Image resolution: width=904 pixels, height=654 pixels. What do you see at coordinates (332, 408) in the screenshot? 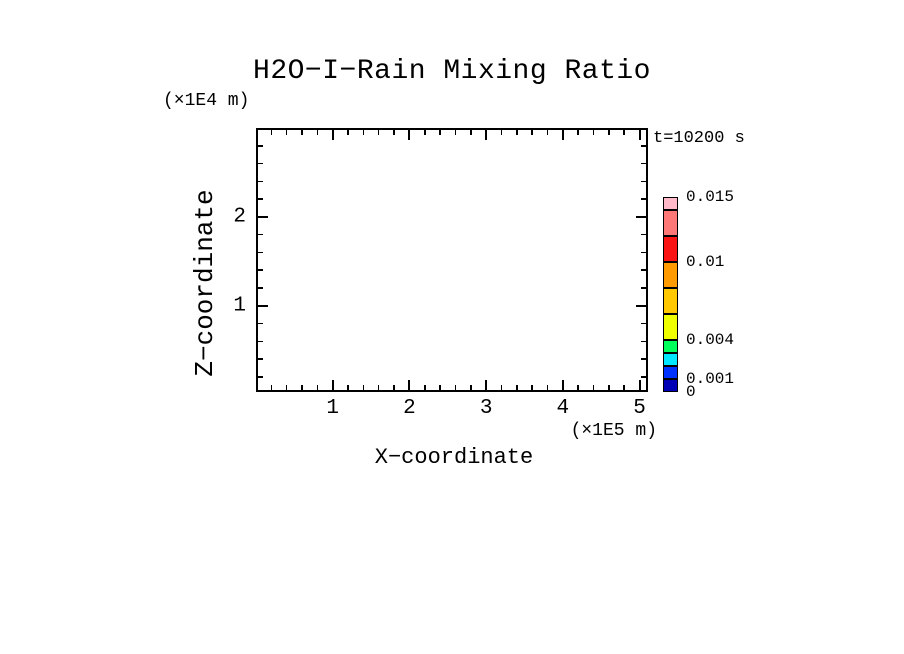
I see `x-tick-label: 1` at bounding box center [332, 408].